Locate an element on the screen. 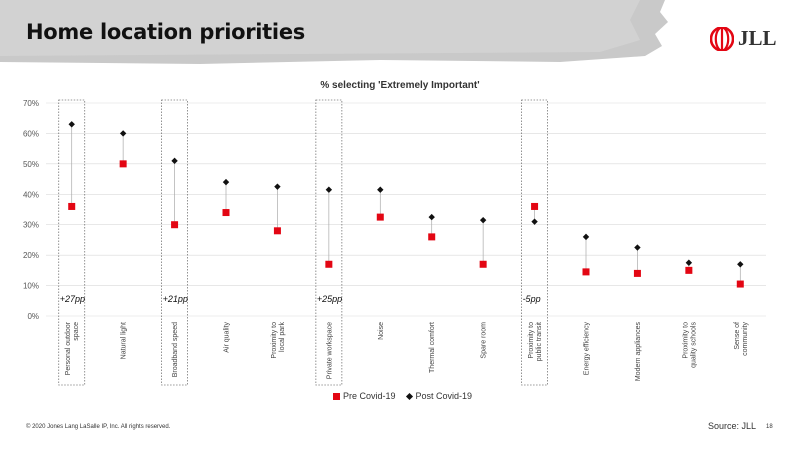 The image size is (800, 450). x-tick-label: Proximity tolocal park is located at coordinates (278, 340).